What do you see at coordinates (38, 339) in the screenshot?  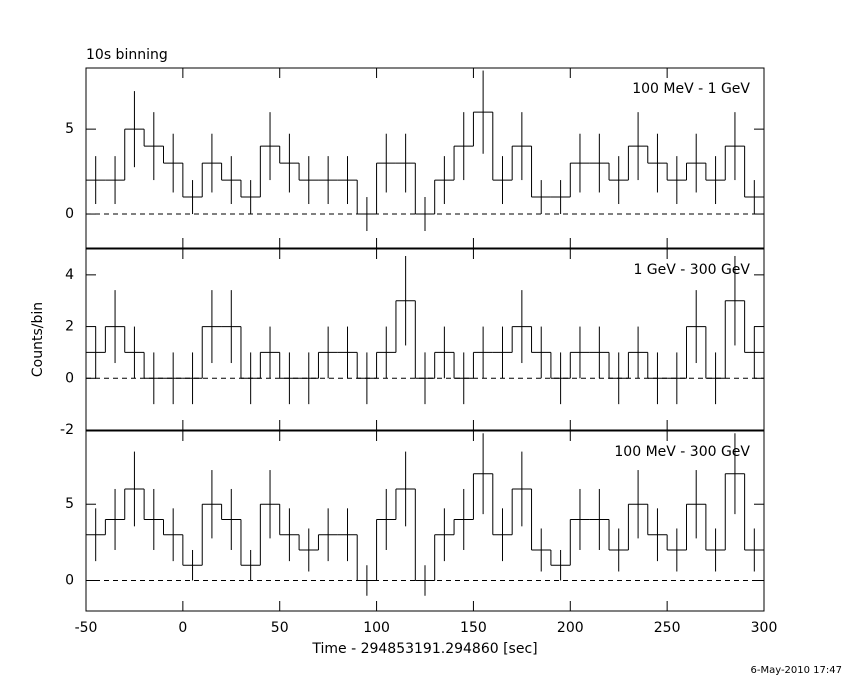 I see `y-axis-label: Counts/bin` at bounding box center [38, 339].